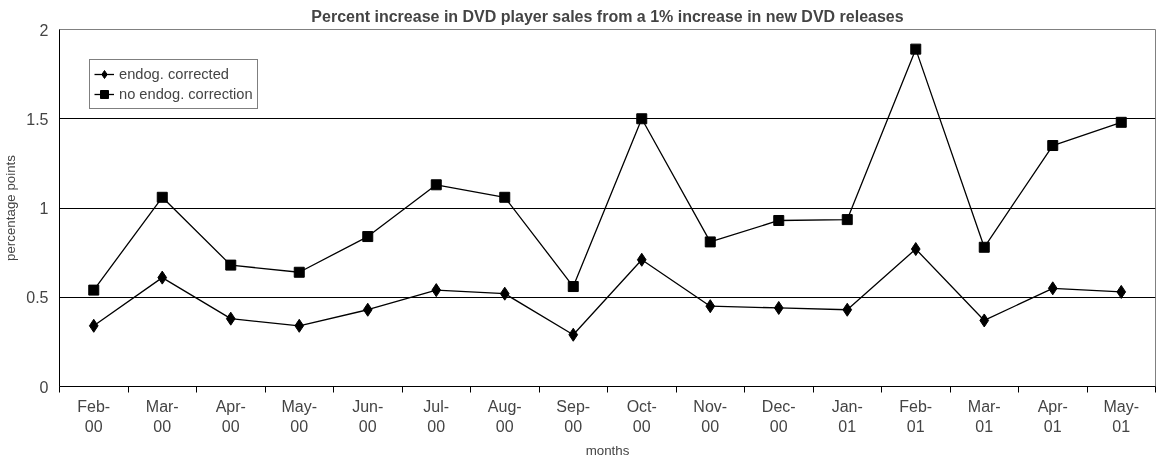 This screenshot has width=1169, height=468. What do you see at coordinates (1052, 416) in the screenshot?
I see `x-tick-label: Apr-01` at bounding box center [1052, 416].